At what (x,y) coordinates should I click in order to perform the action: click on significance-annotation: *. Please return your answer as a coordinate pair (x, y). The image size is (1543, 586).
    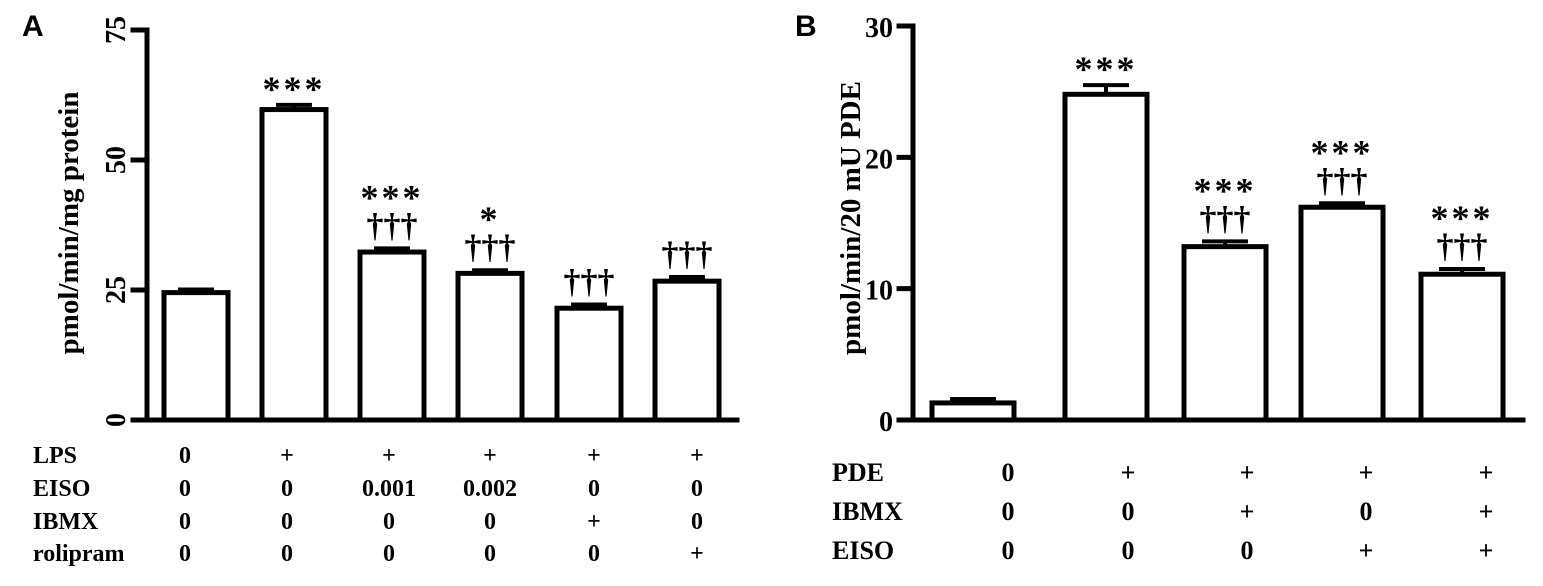
    Looking at the image, I should click on (490, 219).